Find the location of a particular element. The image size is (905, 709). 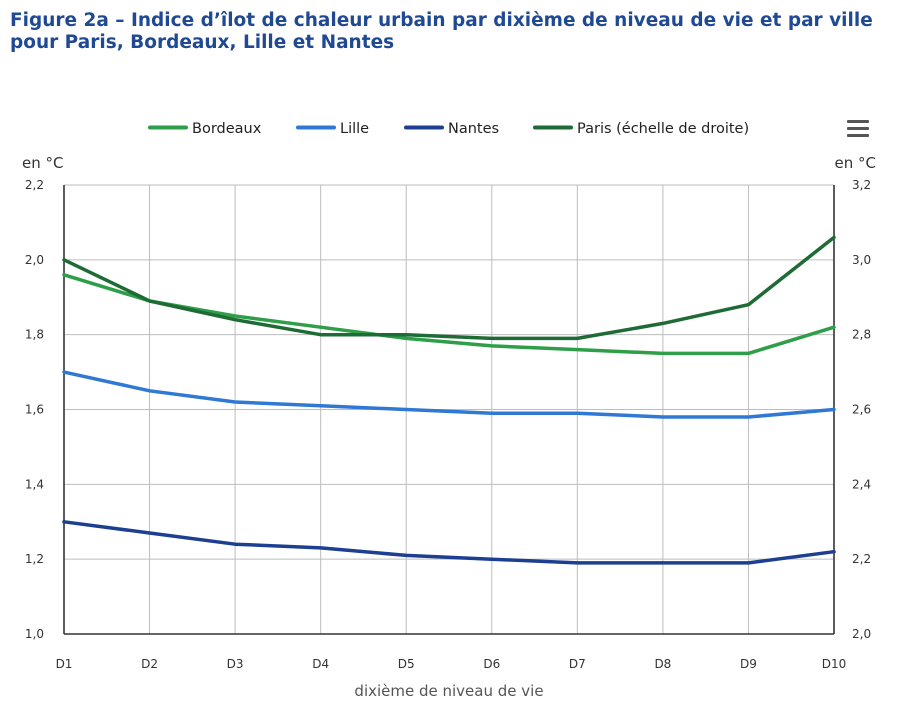

x-tick-label: D3 is located at coordinates (235, 664).